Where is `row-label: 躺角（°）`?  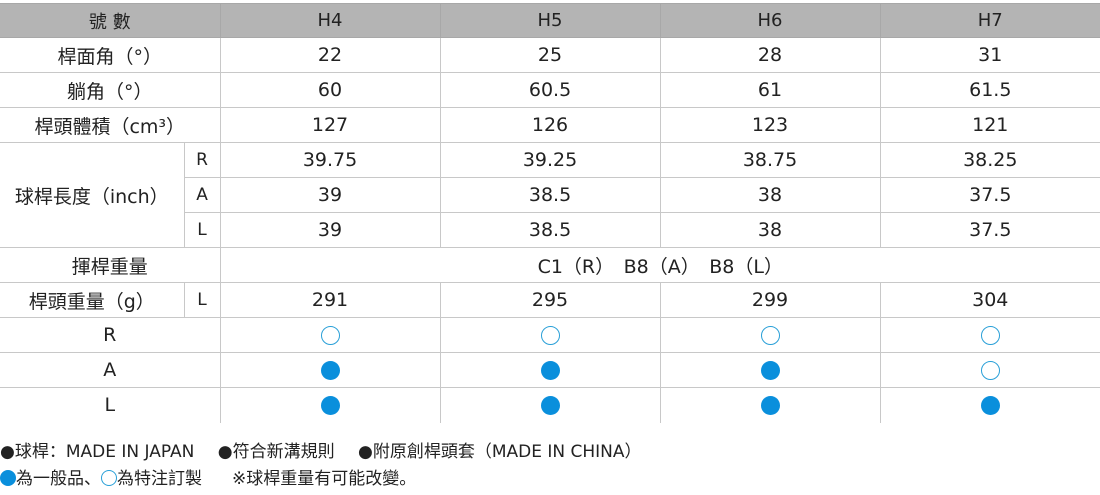 row-label: 躺角（°） is located at coordinates (110, 90).